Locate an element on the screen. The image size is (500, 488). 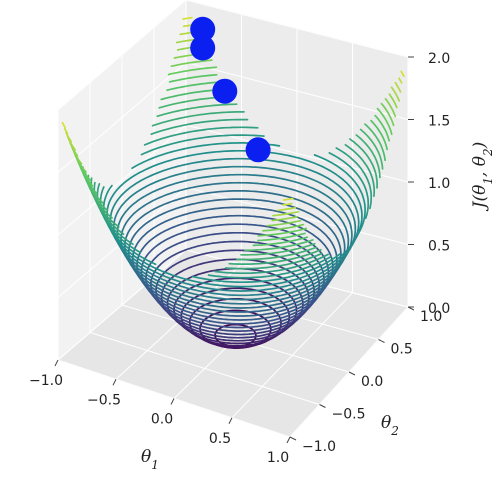
floor-gridline-y is located at coordinates (204, 368).